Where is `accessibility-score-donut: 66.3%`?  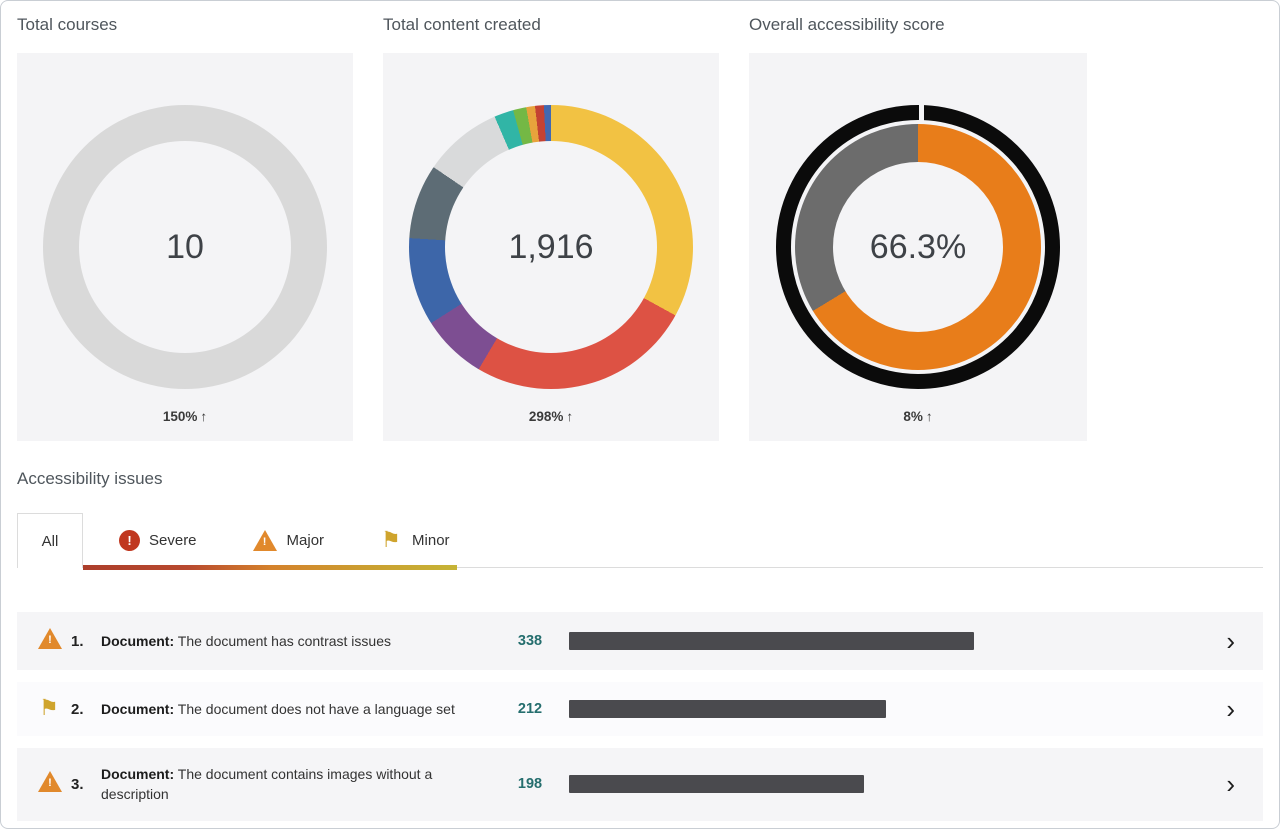 accessibility-score-donut: 66.3% is located at coordinates (918, 247).